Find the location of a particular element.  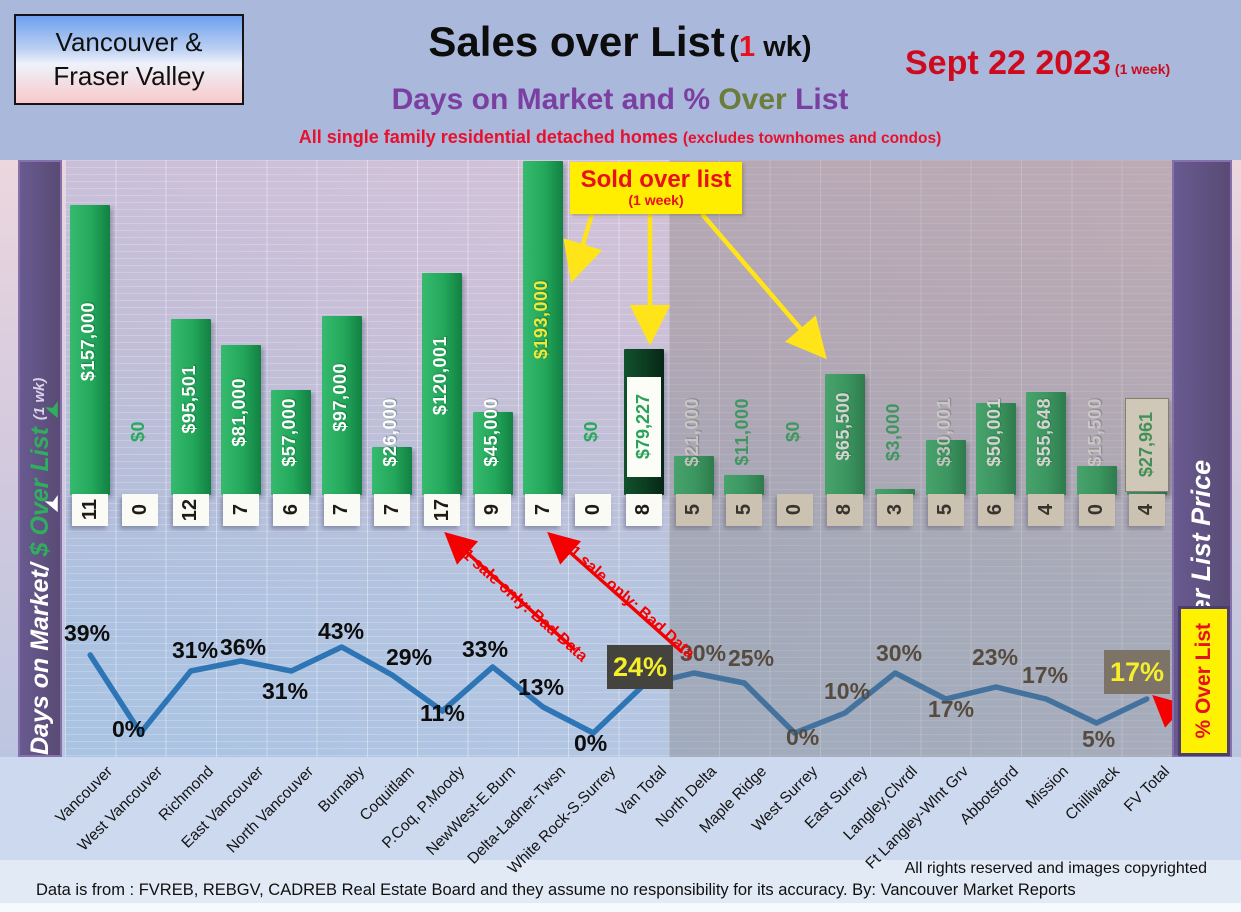

callout-line2: (1 week) is located at coordinates (656, 199).